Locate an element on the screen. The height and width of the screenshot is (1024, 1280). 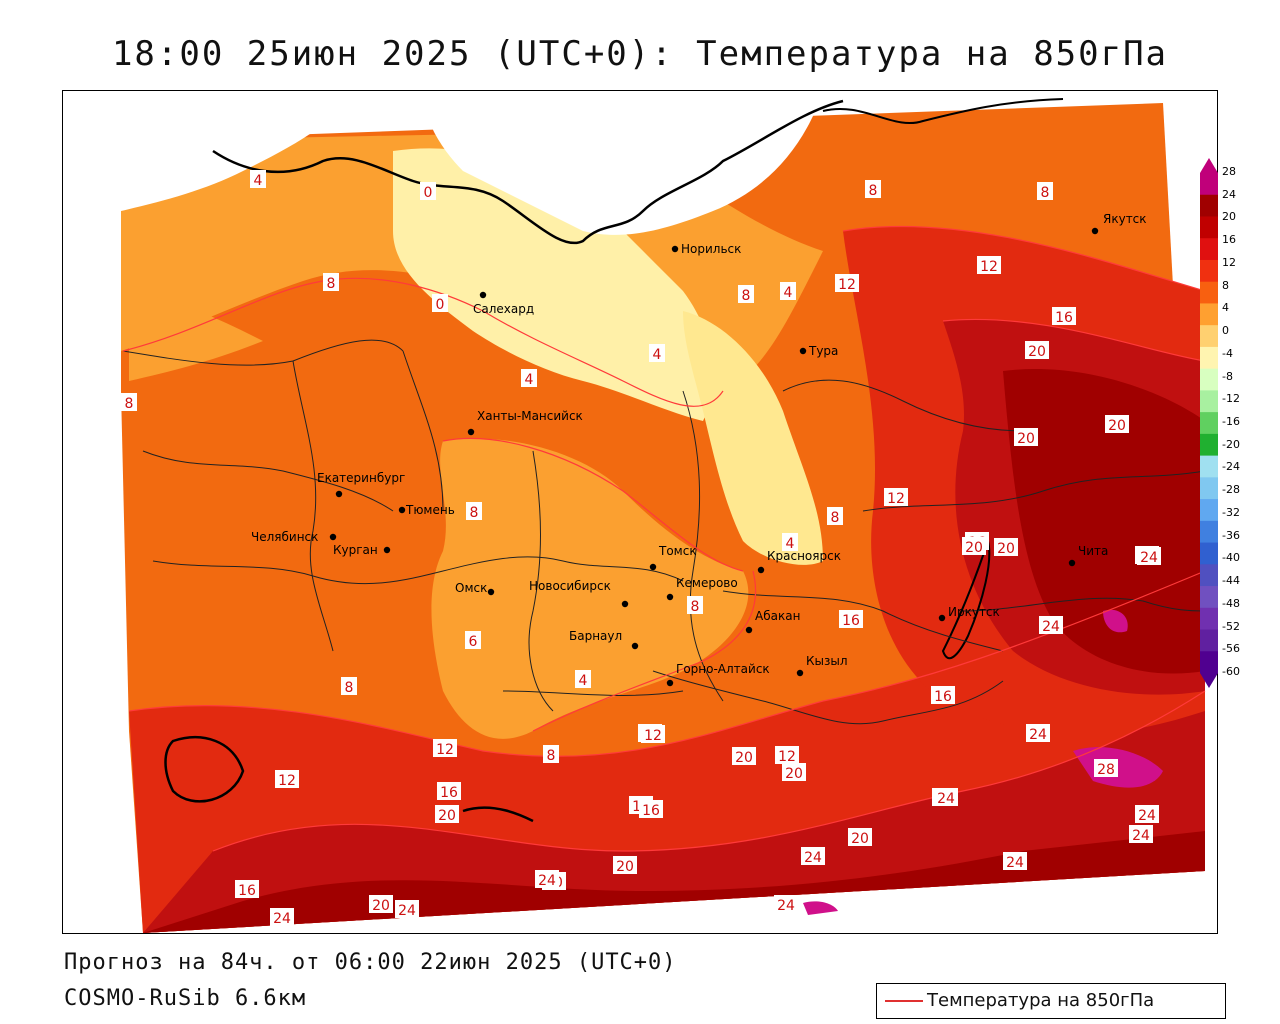
model-info: COSMO-RuSib 6.6км is located at coordinates (185, 998).